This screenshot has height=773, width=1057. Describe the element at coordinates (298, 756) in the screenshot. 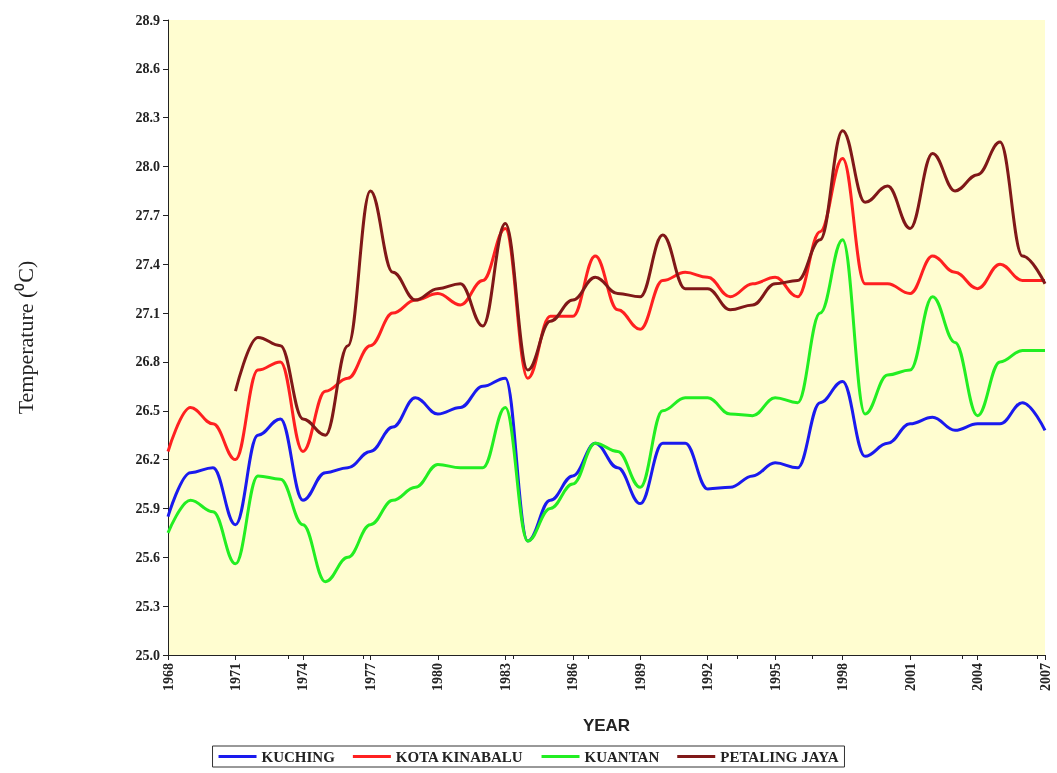

I see `legend-label: KUCHING` at that location.